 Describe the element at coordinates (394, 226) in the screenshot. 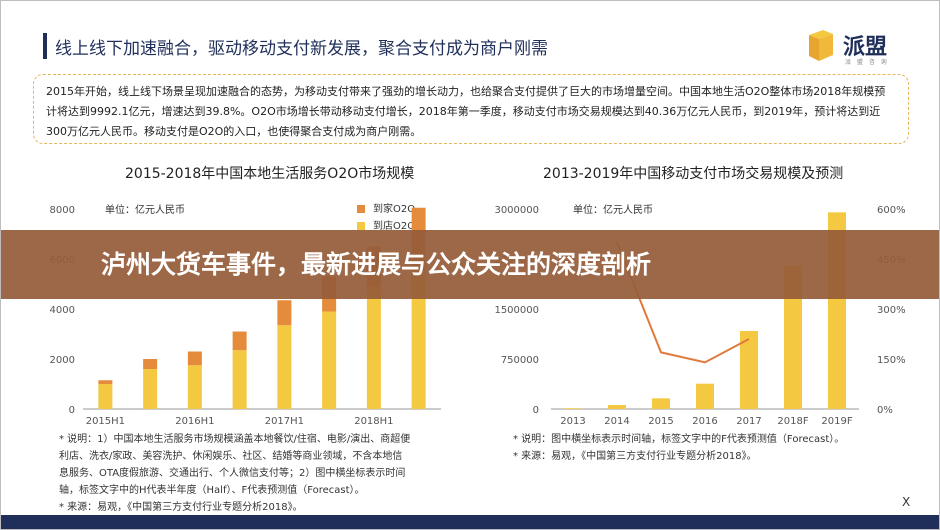

I see `legend-label-store: 到店O2O` at that location.